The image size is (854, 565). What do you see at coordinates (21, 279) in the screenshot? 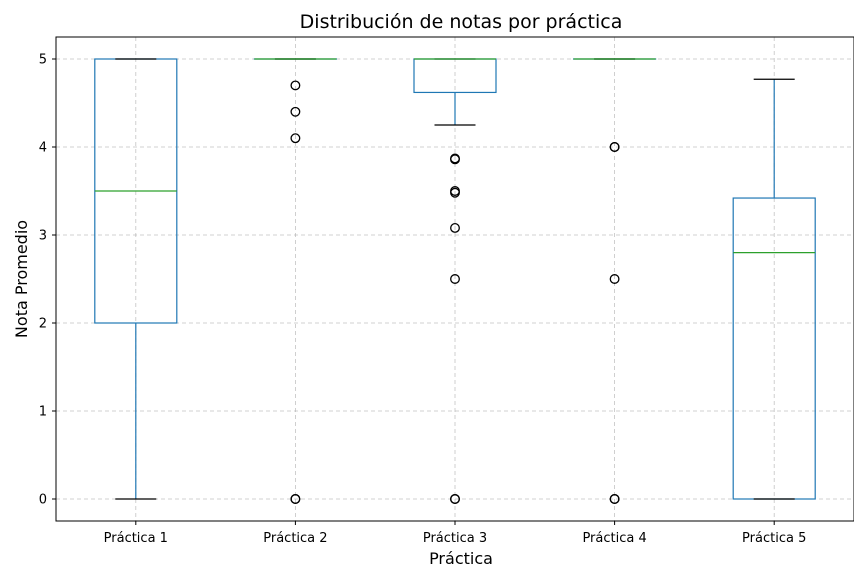
I see `y-axis-label: Nota Promedio` at bounding box center [21, 279].